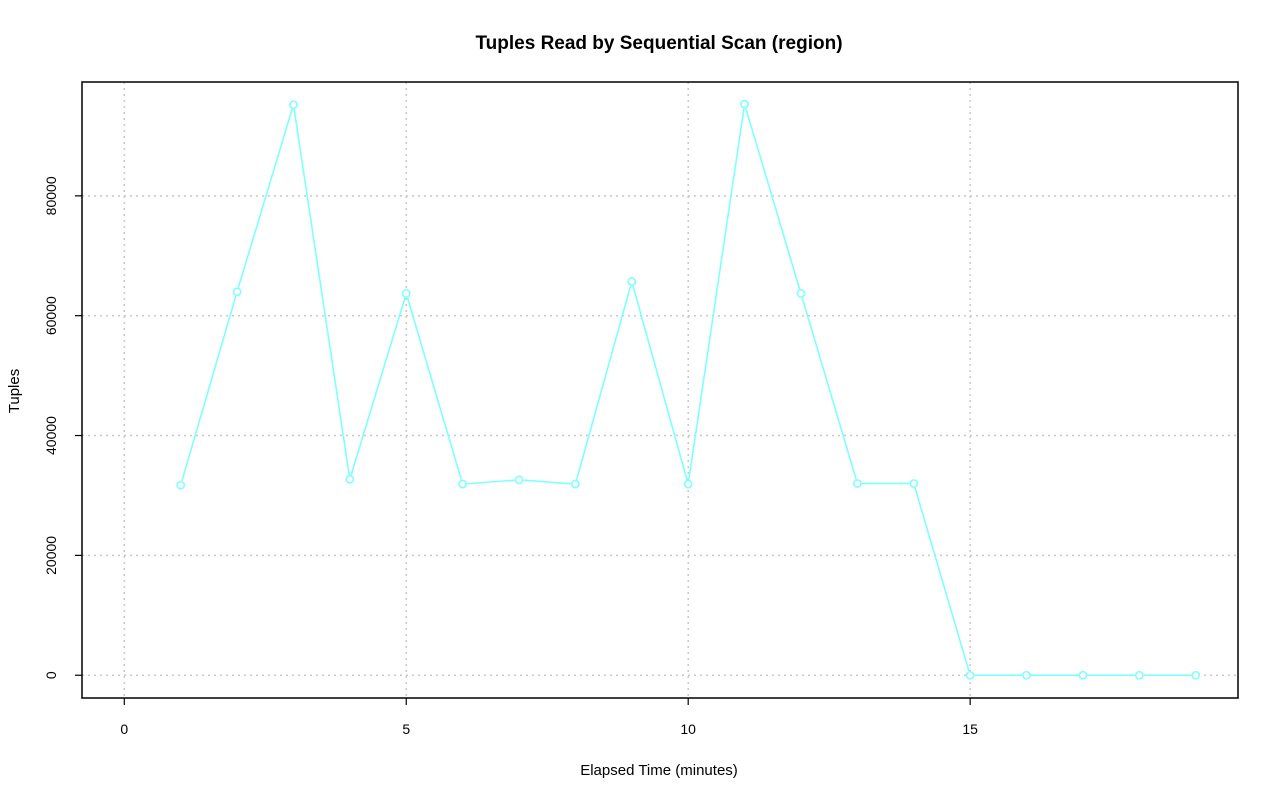 The width and height of the screenshot is (1280, 801). I want to click on chart-title: Tuples Read by Sequential Scan (region), so click(658, 43).